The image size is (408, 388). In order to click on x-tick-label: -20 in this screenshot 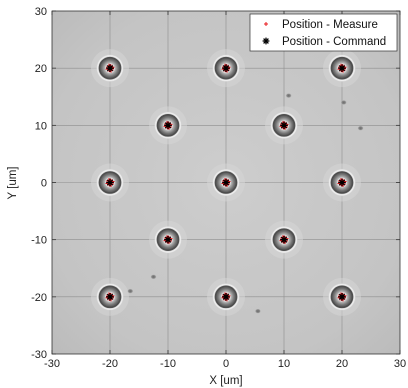, I will do `click(110, 364)`.